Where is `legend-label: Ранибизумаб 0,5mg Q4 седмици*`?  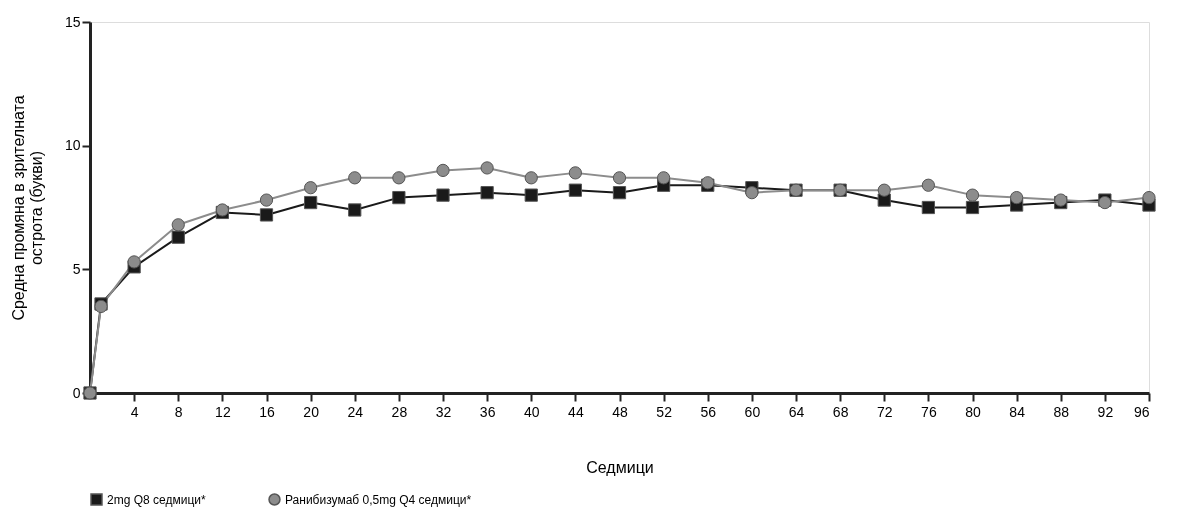
legend-label: Ранибизумаб 0,5mg Q4 седмици* is located at coordinates (378, 499).